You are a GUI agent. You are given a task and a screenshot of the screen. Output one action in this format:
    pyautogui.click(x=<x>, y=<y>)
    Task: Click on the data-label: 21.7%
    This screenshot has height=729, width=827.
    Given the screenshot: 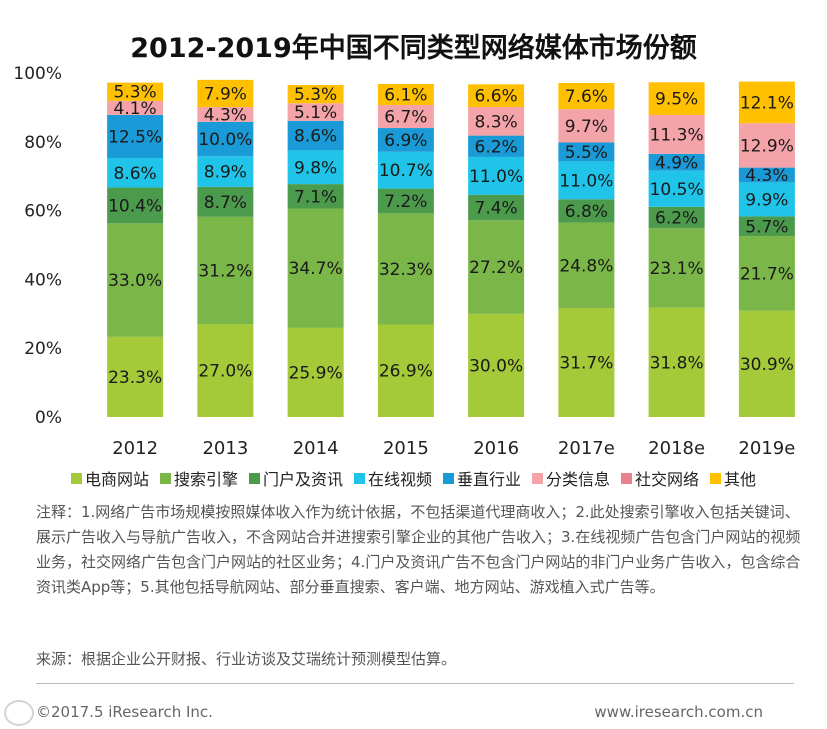 What is the action you would take?
    pyautogui.click(x=767, y=274)
    